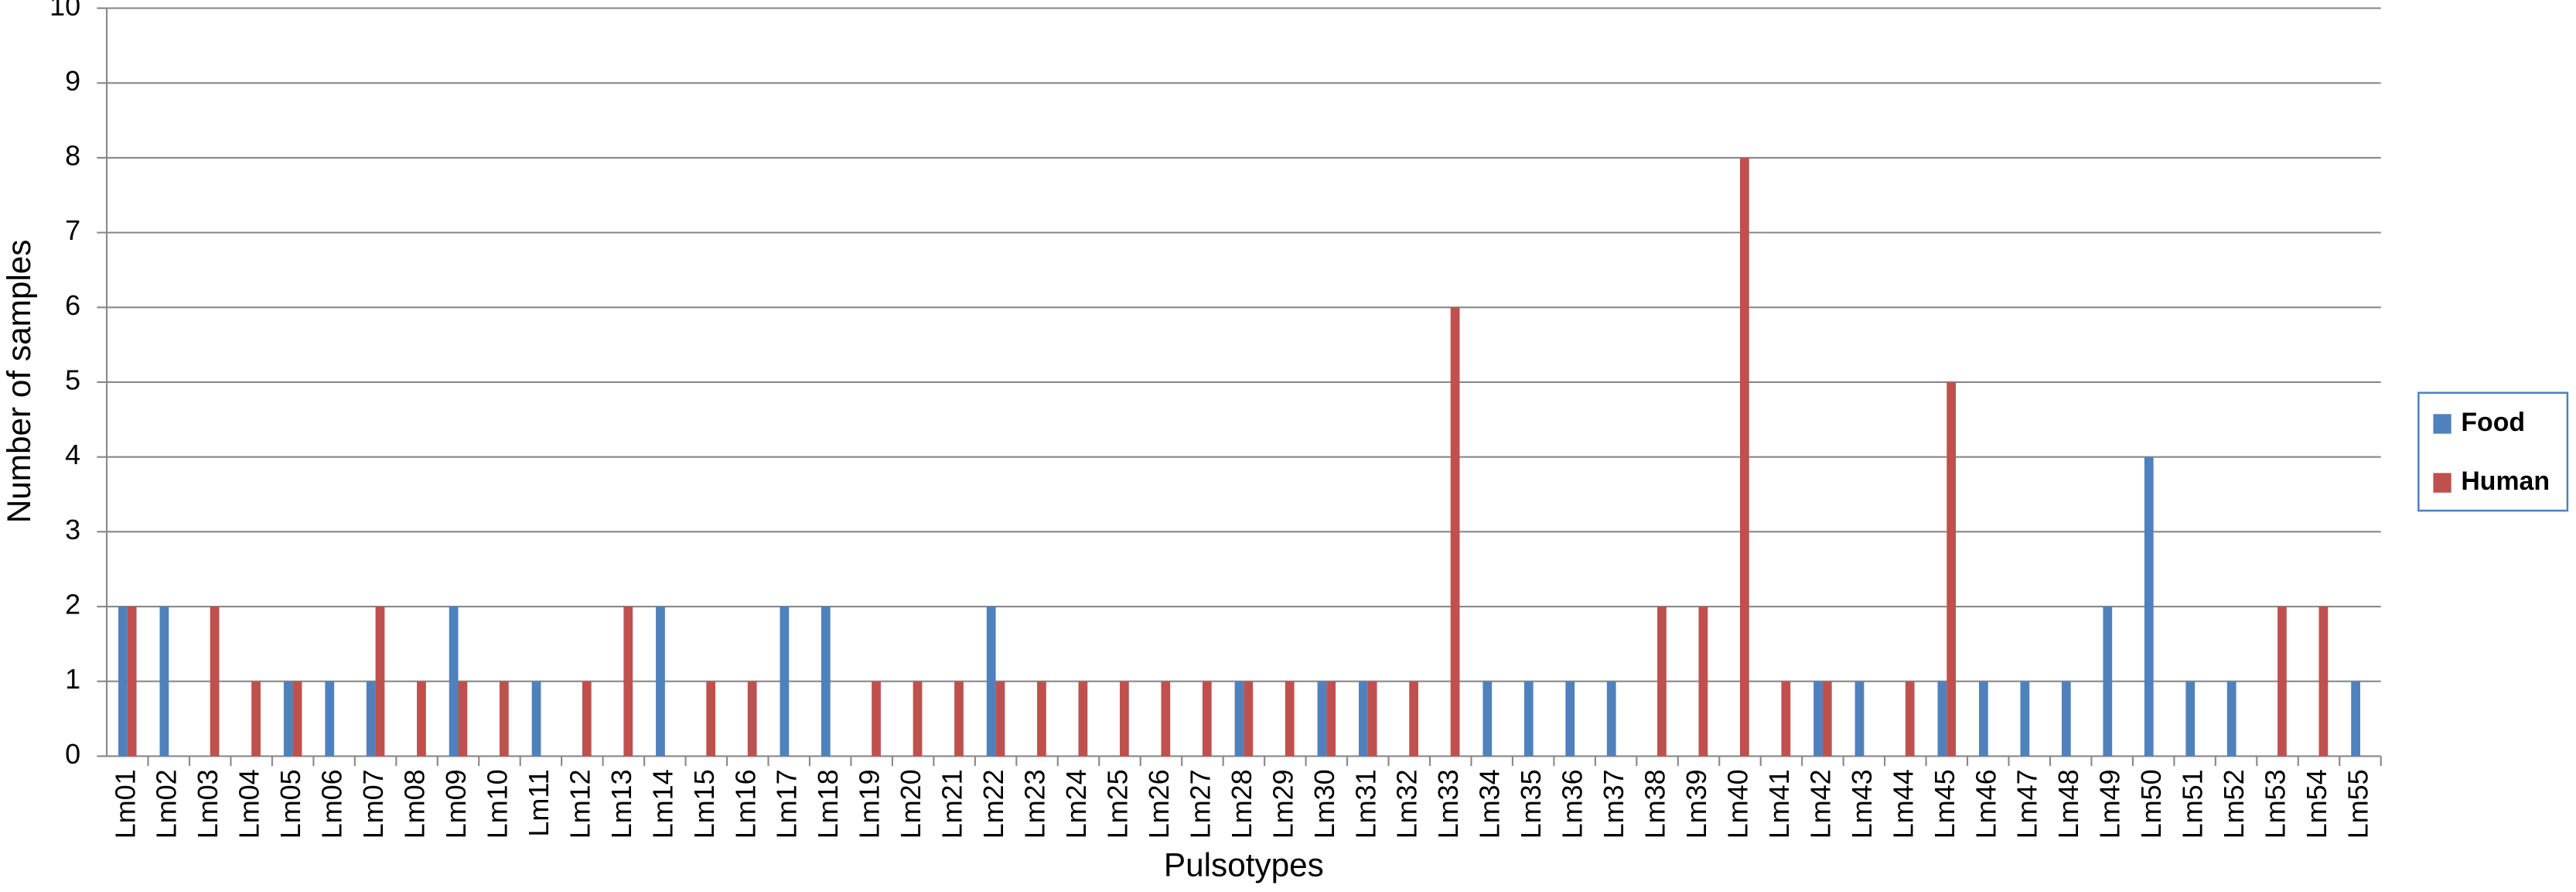 The image size is (2576, 892). I want to click on x-tick-label: Lm47, so click(2027, 804).